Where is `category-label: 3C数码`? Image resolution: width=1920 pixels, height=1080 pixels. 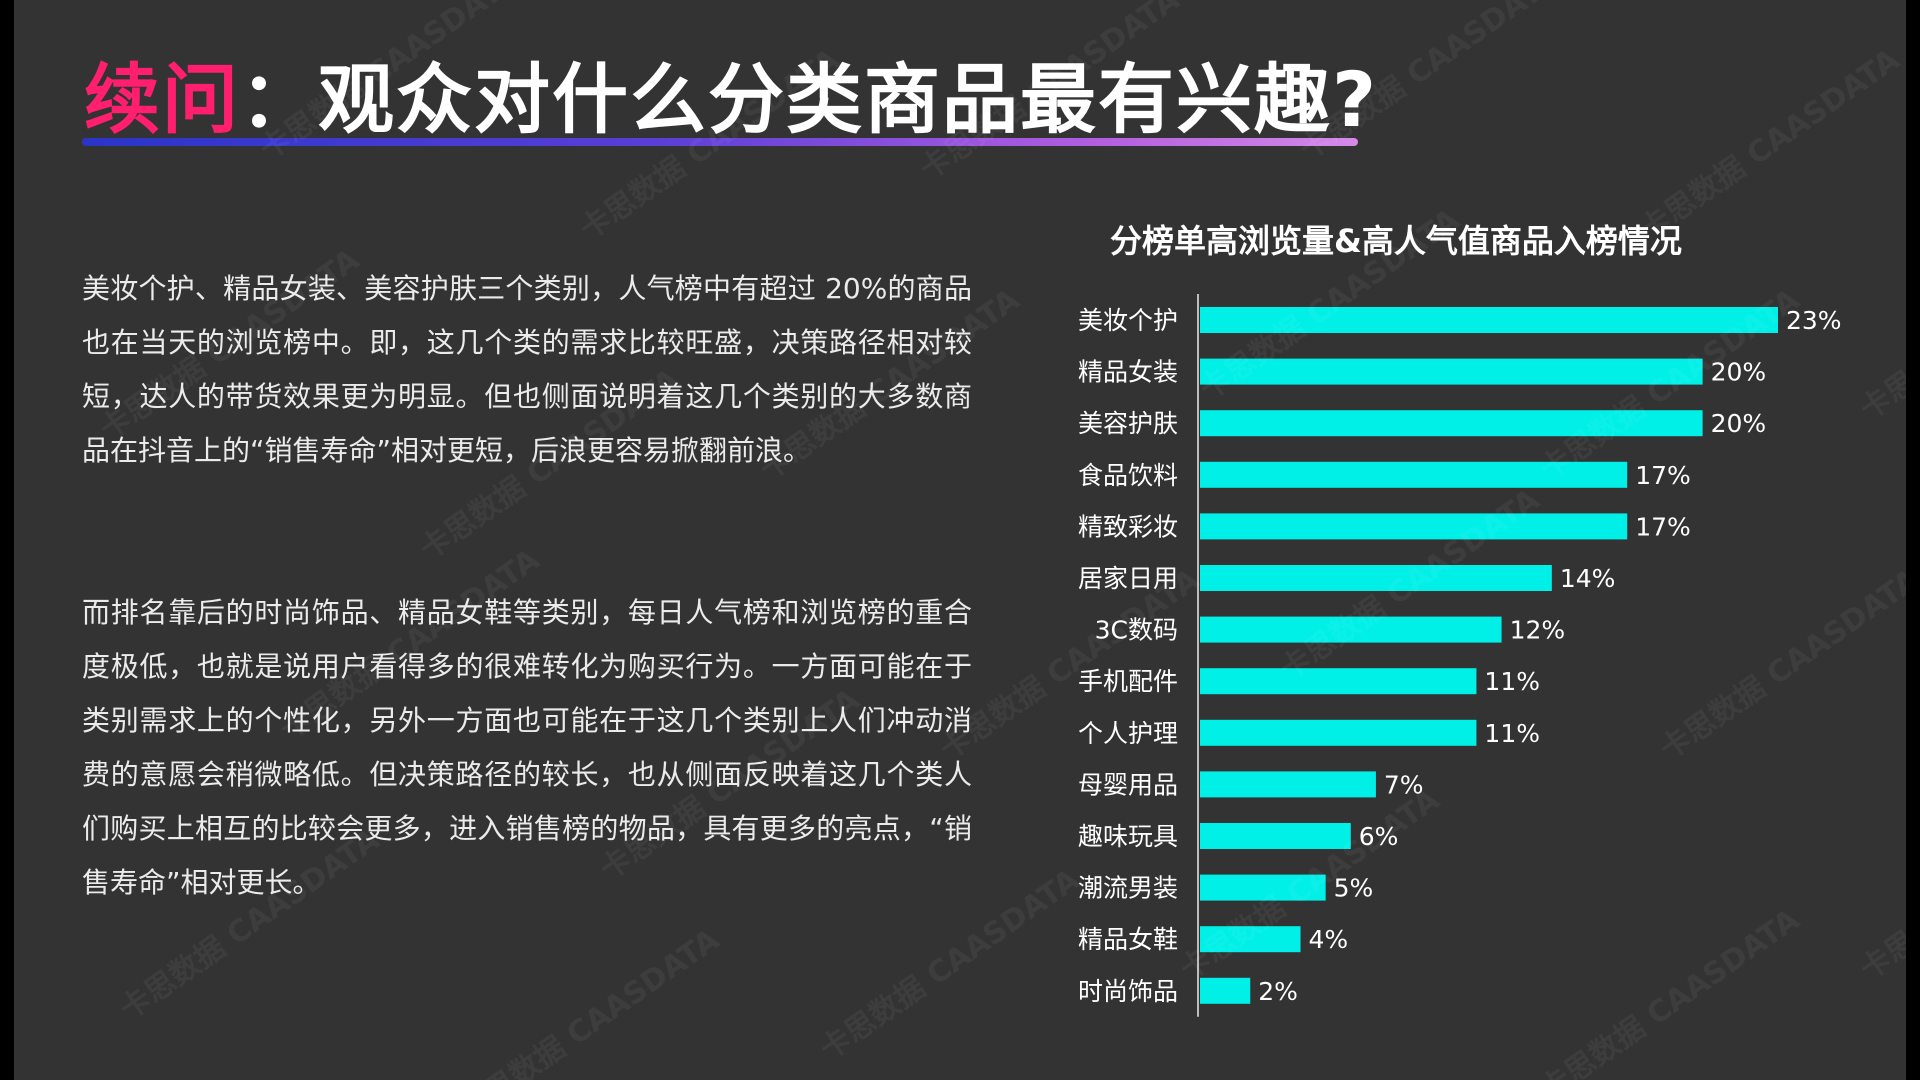 category-label: 3C数码 is located at coordinates (1136, 630).